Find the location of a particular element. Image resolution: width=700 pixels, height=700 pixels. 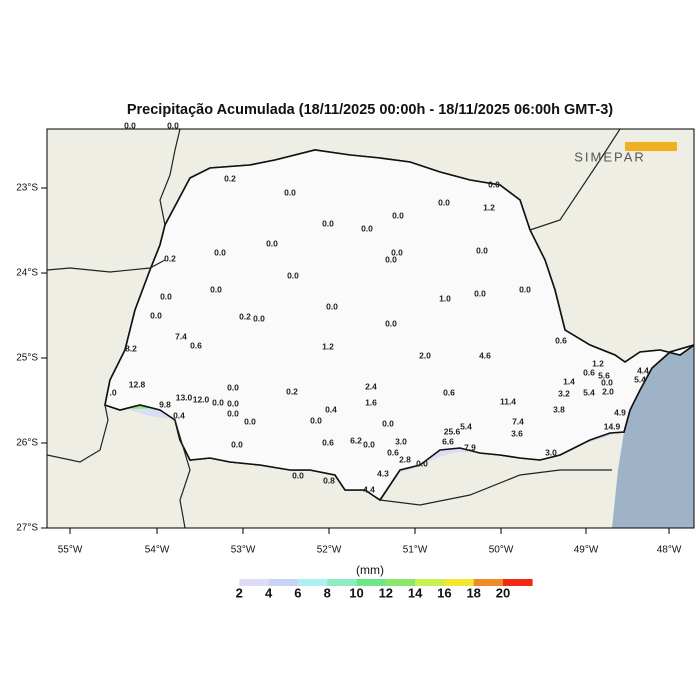

ocean is located at coordinates (653, 436).